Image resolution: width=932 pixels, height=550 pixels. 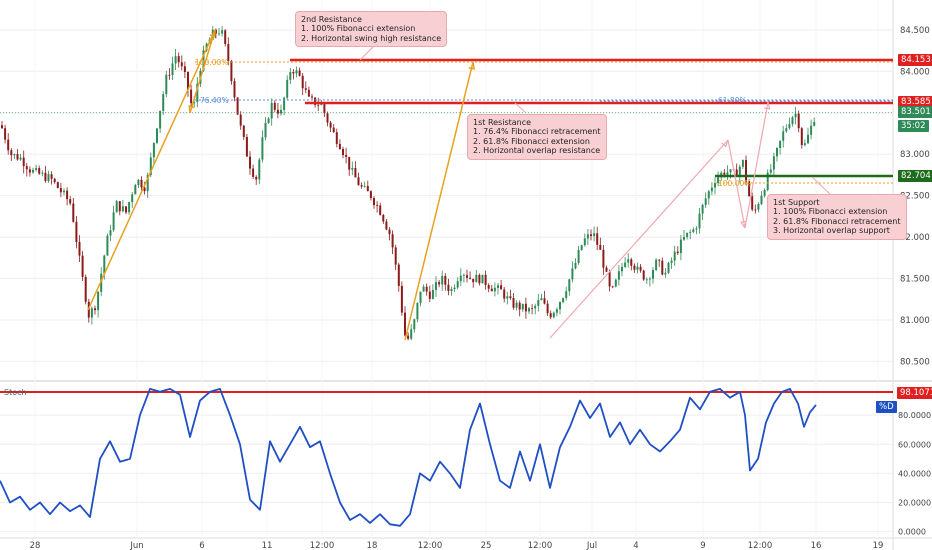 I want to click on annotation-line: 1. 100% Fibonacci extension, so click(x=830, y=212).